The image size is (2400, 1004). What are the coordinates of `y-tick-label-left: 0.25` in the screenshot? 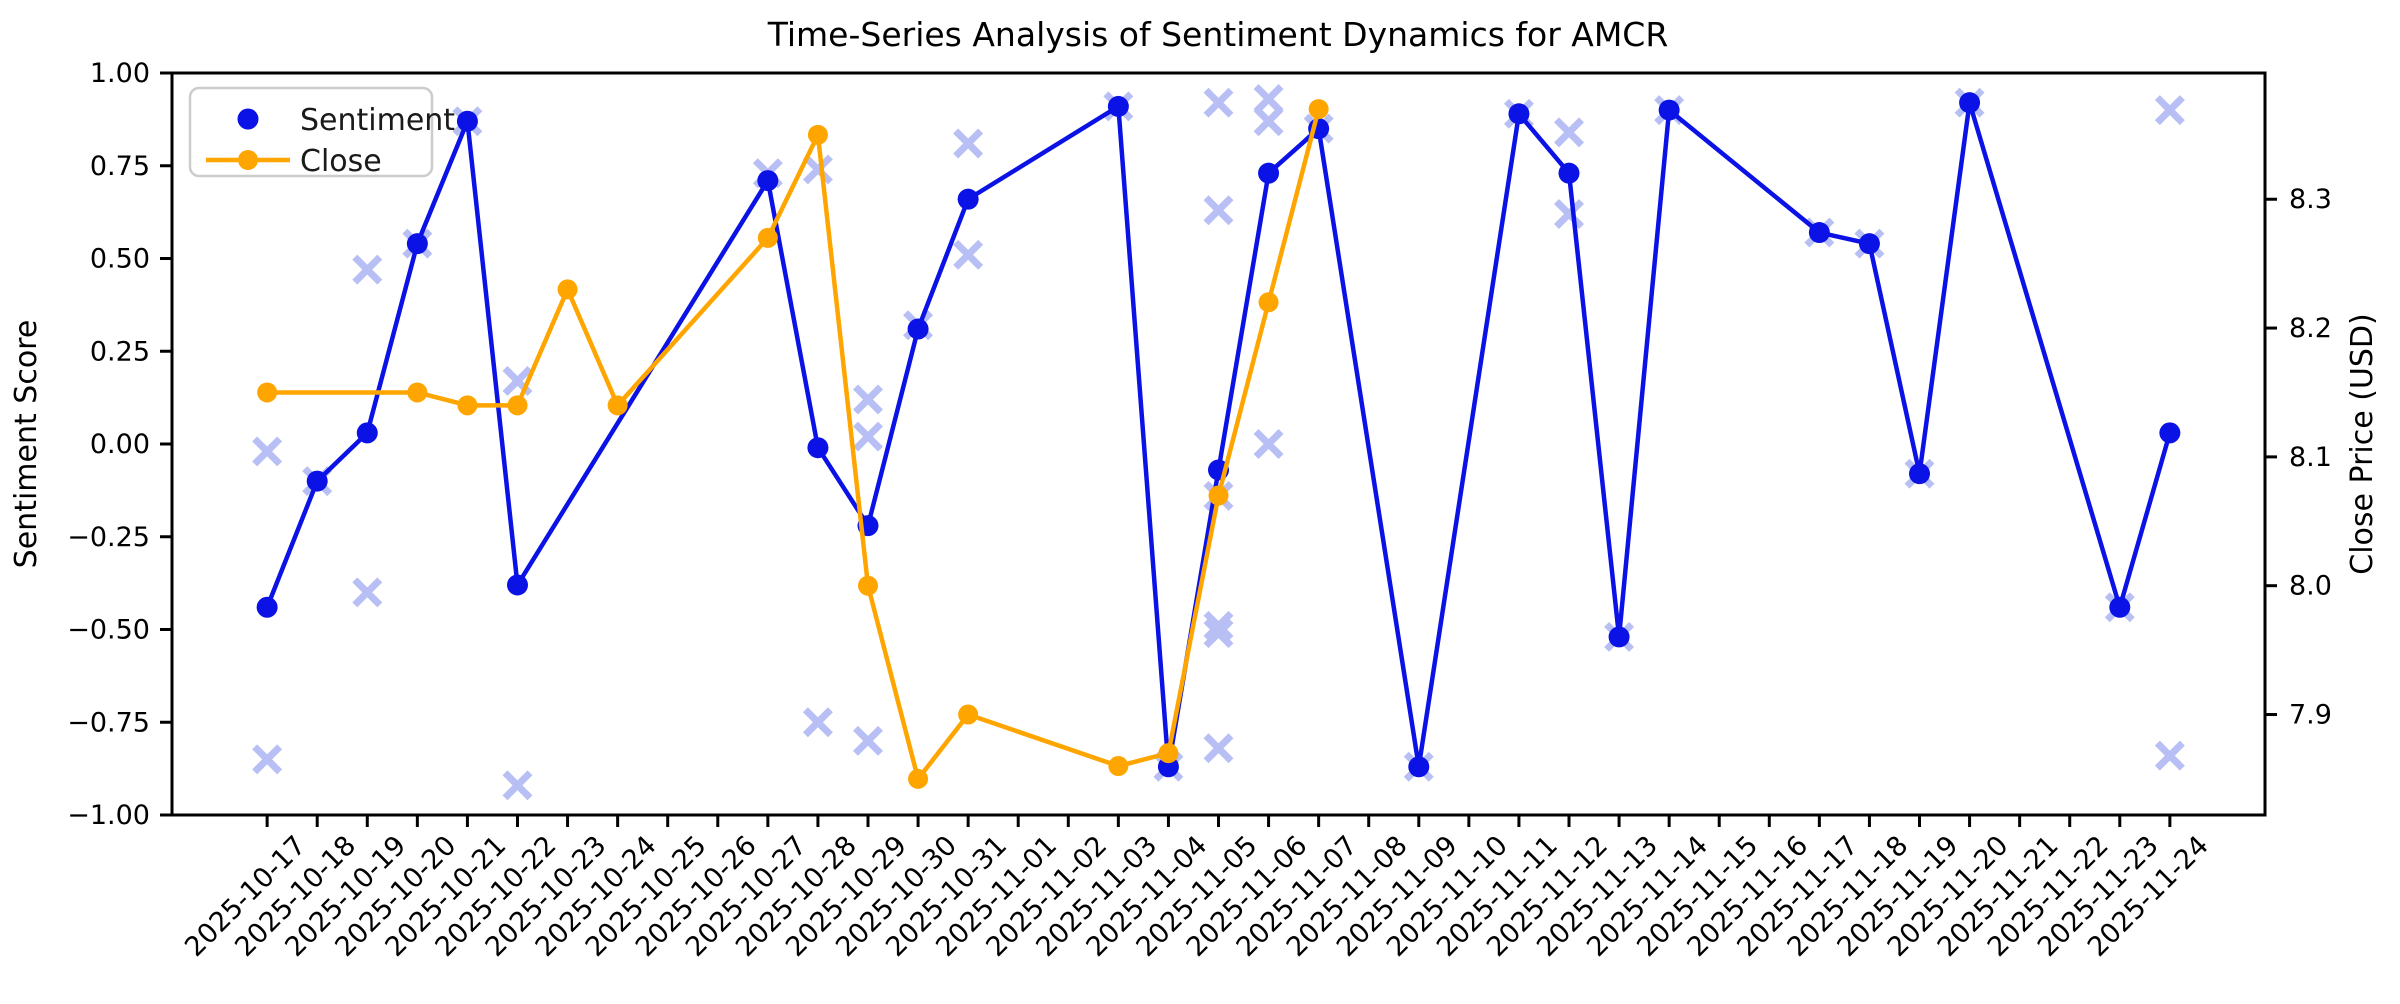 It's located at (120, 351).